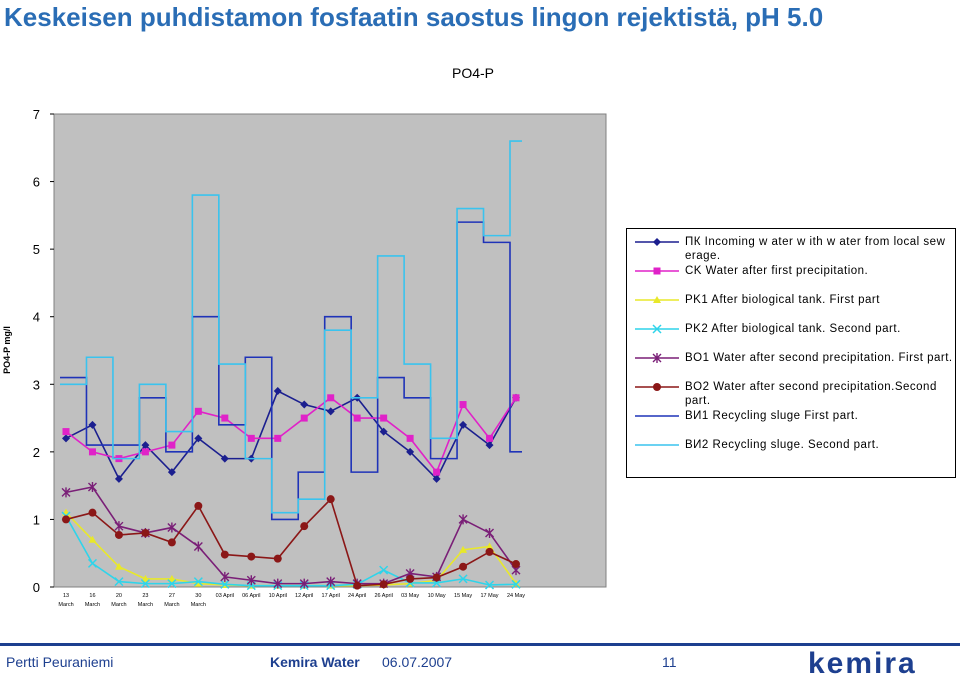 The image size is (960, 681). Describe the element at coordinates (669, 662) in the screenshot. I see `footer-page-number: 11` at that location.